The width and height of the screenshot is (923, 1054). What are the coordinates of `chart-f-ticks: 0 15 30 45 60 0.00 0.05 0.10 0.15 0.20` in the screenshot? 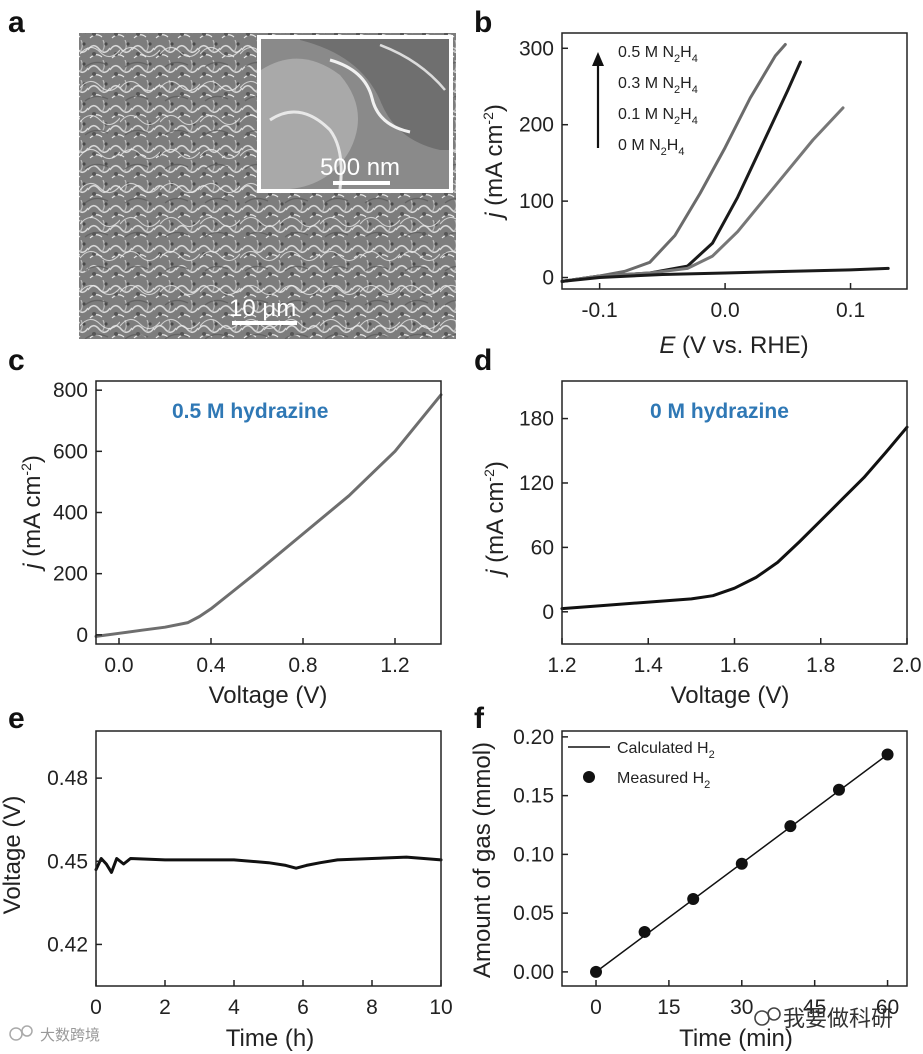 It's located at (706, 872).